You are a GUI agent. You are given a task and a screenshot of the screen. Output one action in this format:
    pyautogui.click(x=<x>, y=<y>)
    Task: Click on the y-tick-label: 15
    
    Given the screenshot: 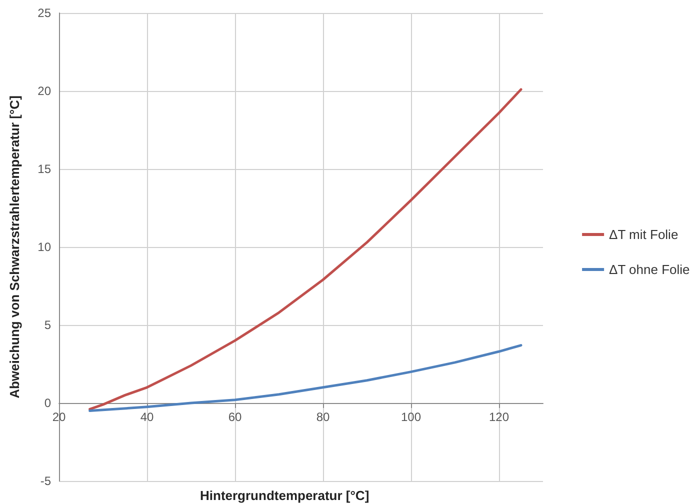 What is the action you would take?
    pyautogui.click(x=45, y=169)
    